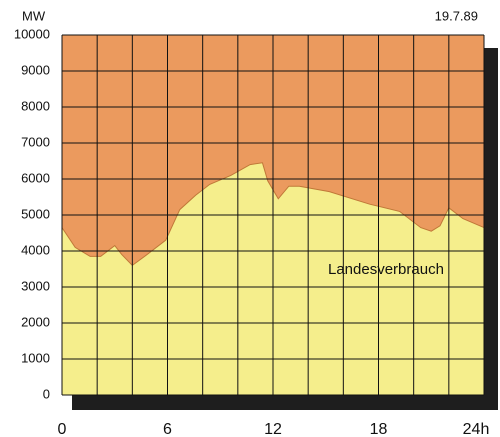 The image size is (500, 437). I want to click on date-label: 19.7.89, so click(456, 15).